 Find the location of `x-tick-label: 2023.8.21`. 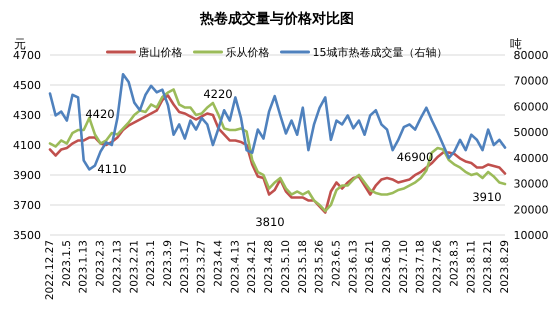

x-tick-label: 2023.8.21 is located at coordinates (488, 267).